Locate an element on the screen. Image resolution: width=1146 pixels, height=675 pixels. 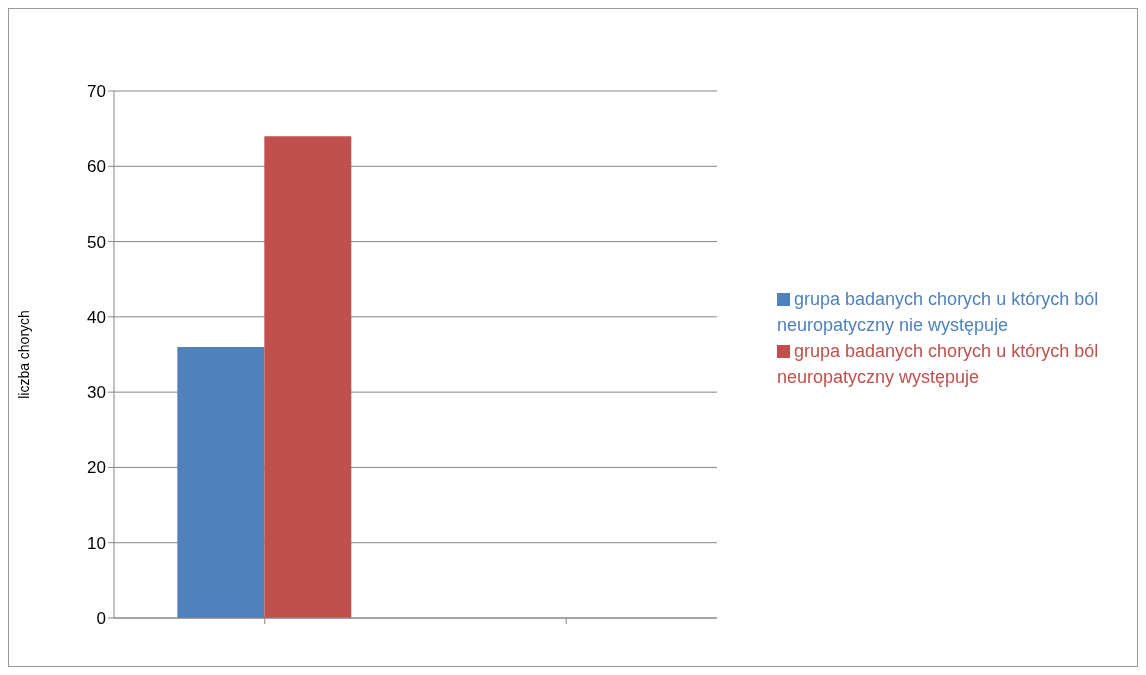
y-axis-title: liczba chorych is located at coordinates (23, 354).